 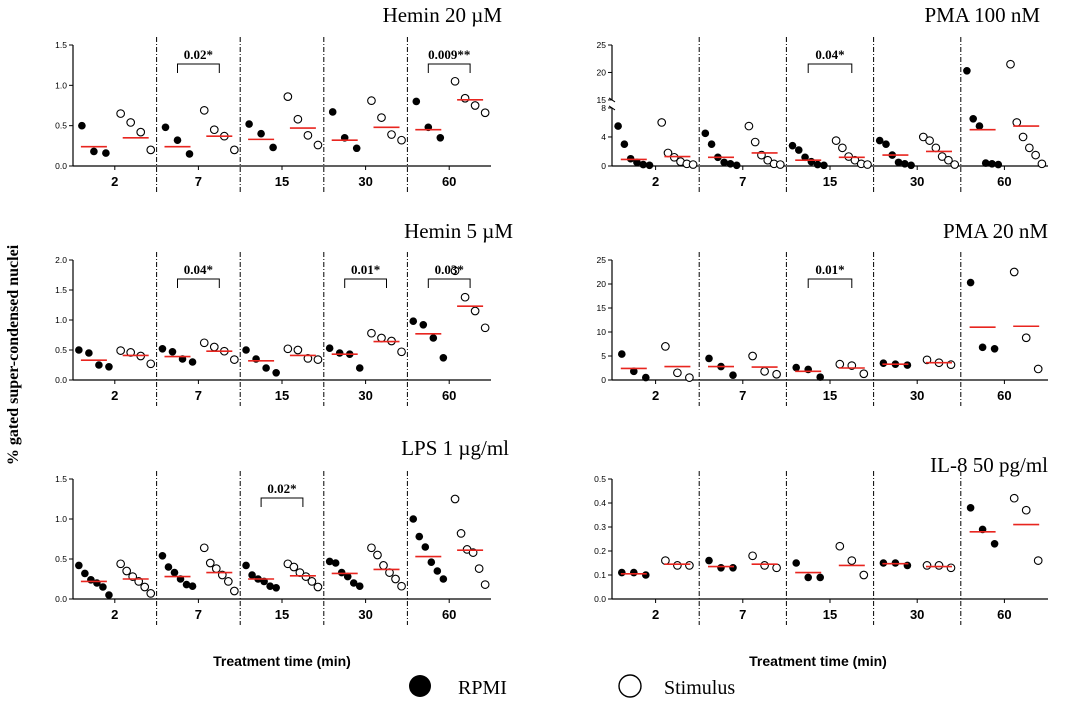 What do you see at coordinates (603, 166) in the screenshot?
I see `y-tick-label: 0` at bounding box center [603, 166].